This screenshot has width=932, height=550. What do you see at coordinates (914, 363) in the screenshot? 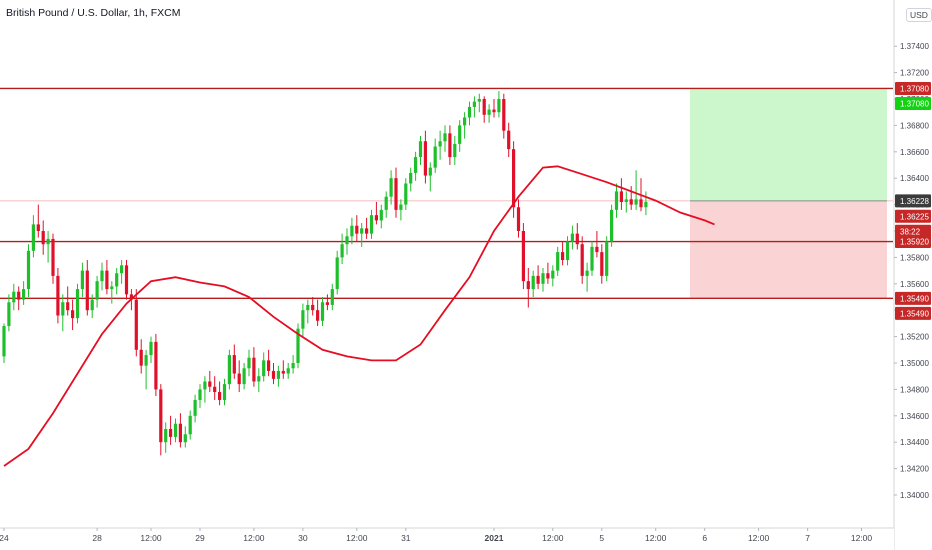
I see `price-tick-label: 1.35000` at bounding box center [914, 363].